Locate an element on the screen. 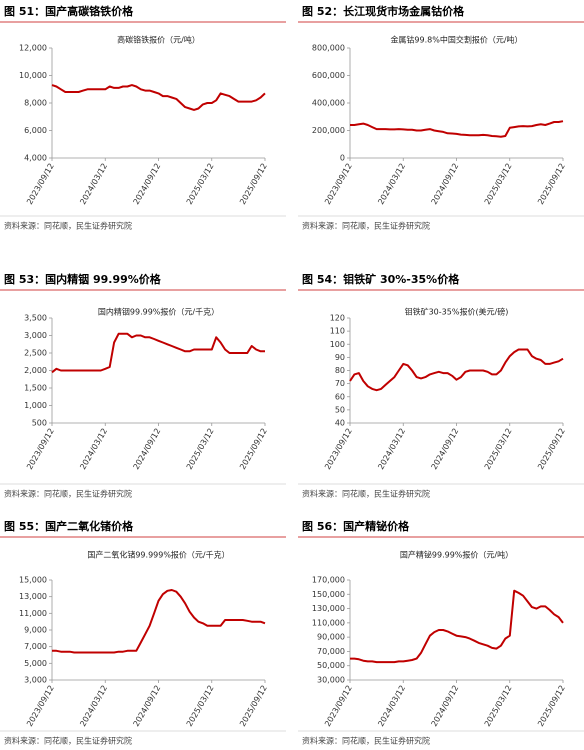 Image resolution: width=584 pixels, height=750 pixels. y-tick-label: 40 is located at coordinates (340, 423).